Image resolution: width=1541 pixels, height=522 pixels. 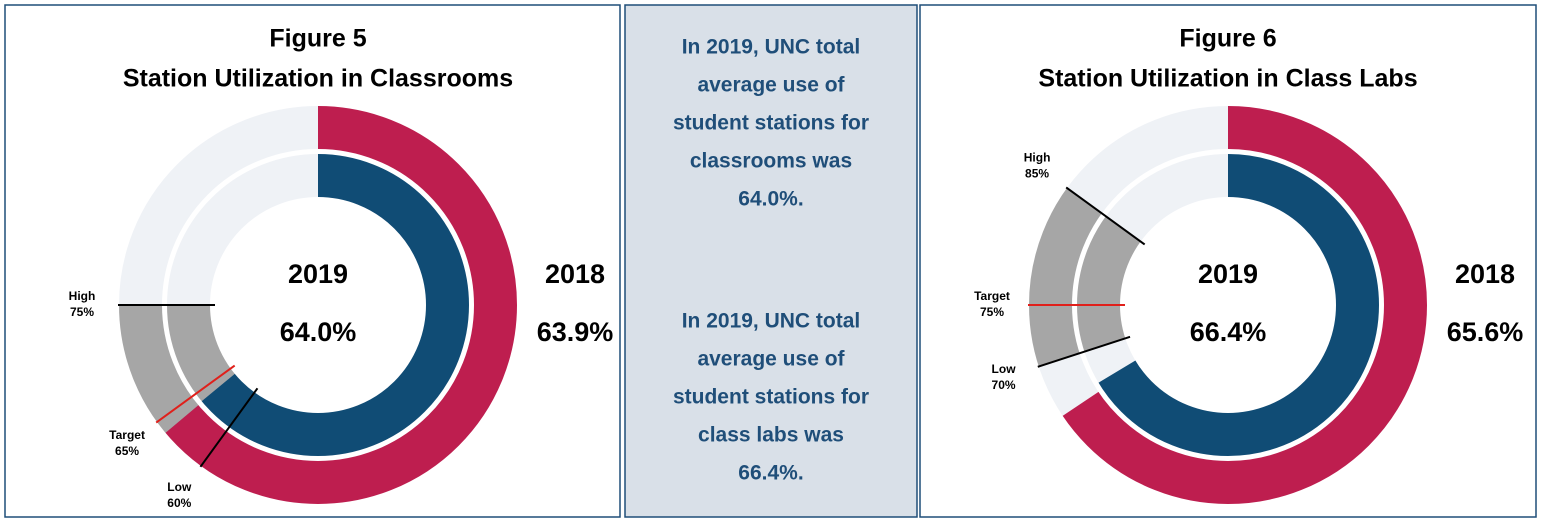 I want to click on marker-value: 70%, so click(x=1004, y=385).